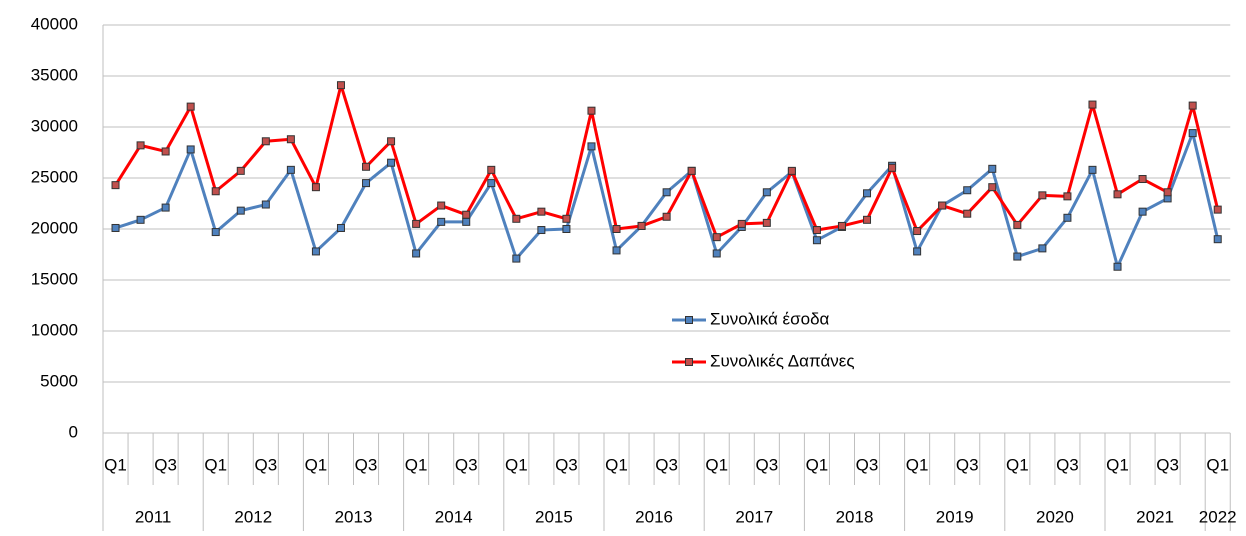 The height and width of the screenshot is (536, 1246). What do you see at coordinates (770, 318) in the screenshot?
I see `legend-label: Συνολικά έσοδα` at bounding box center [770, 318].